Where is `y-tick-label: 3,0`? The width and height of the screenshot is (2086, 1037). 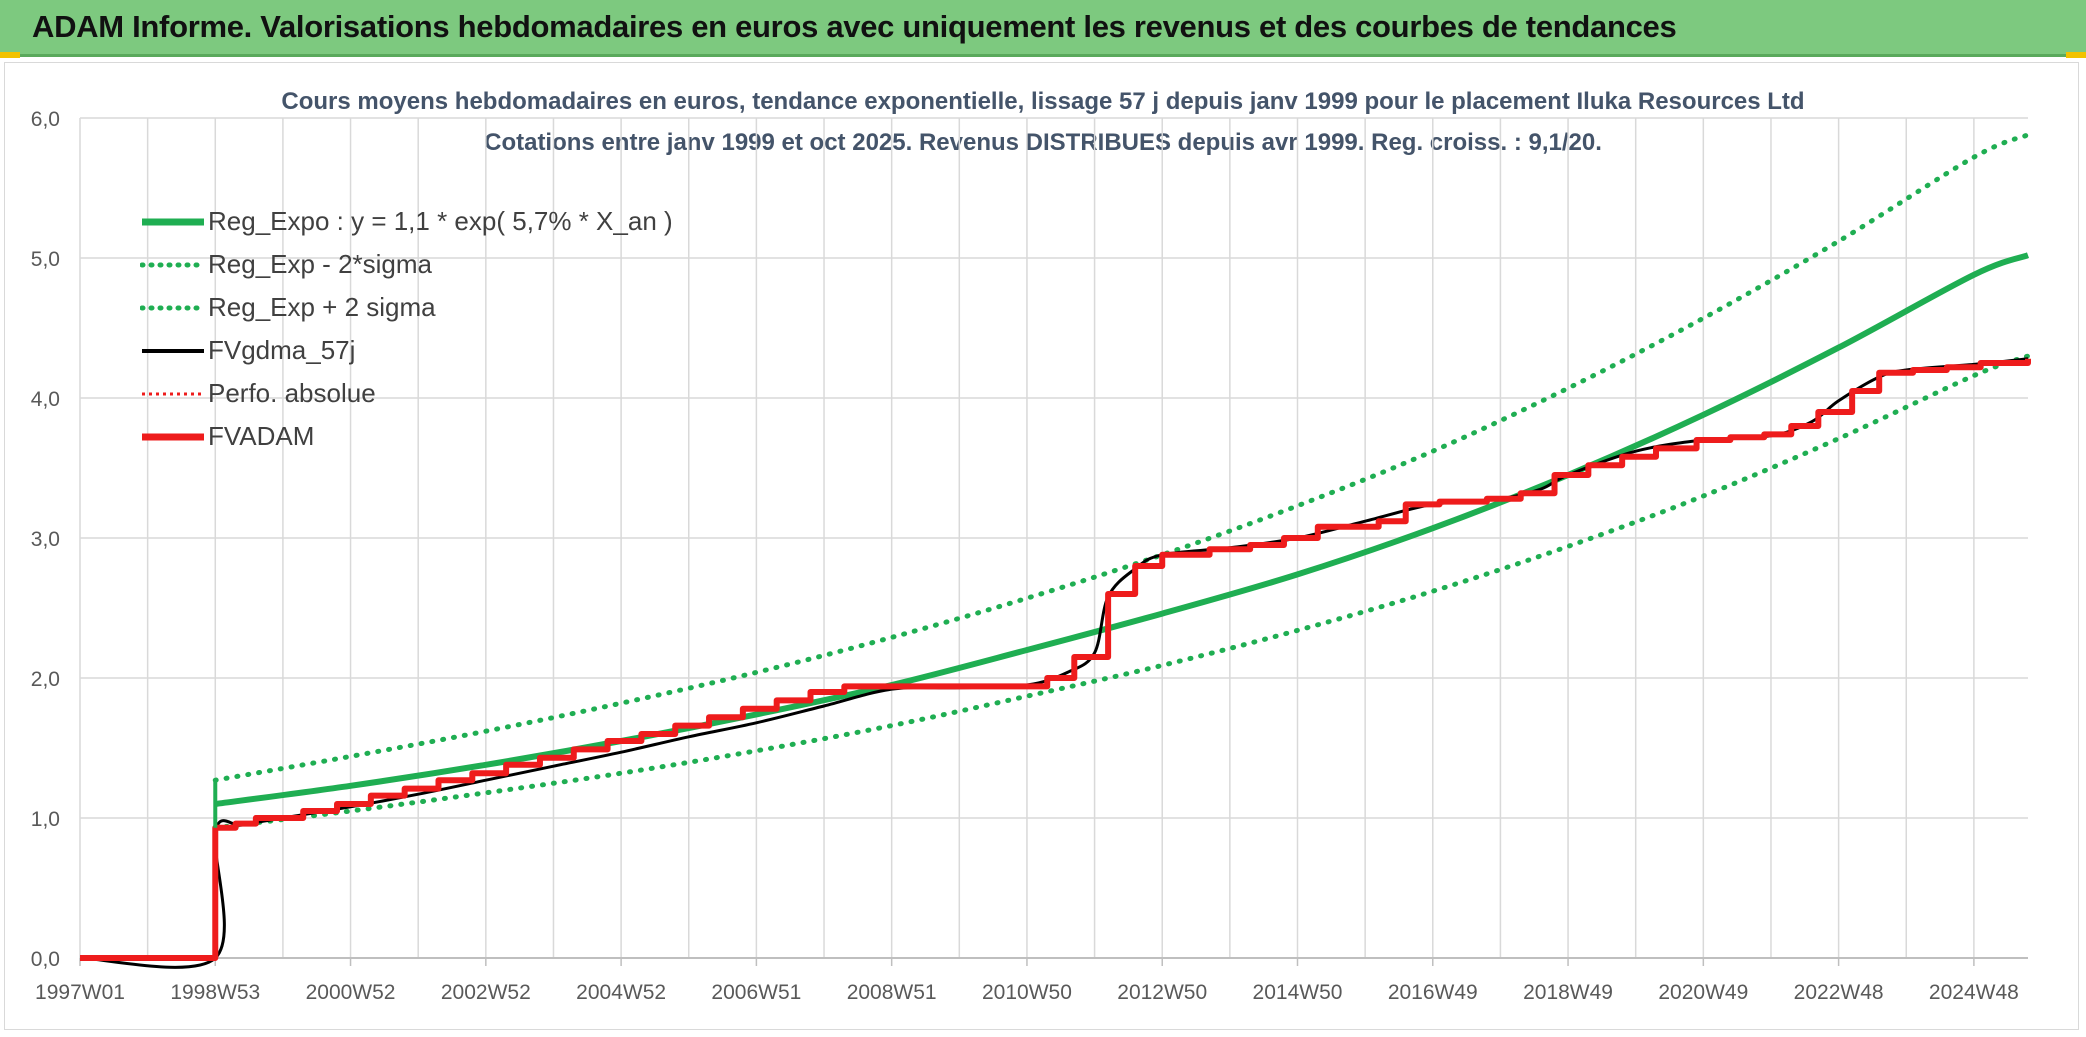 y-tick-label: 3,0 is located at coordinates (45, 539).